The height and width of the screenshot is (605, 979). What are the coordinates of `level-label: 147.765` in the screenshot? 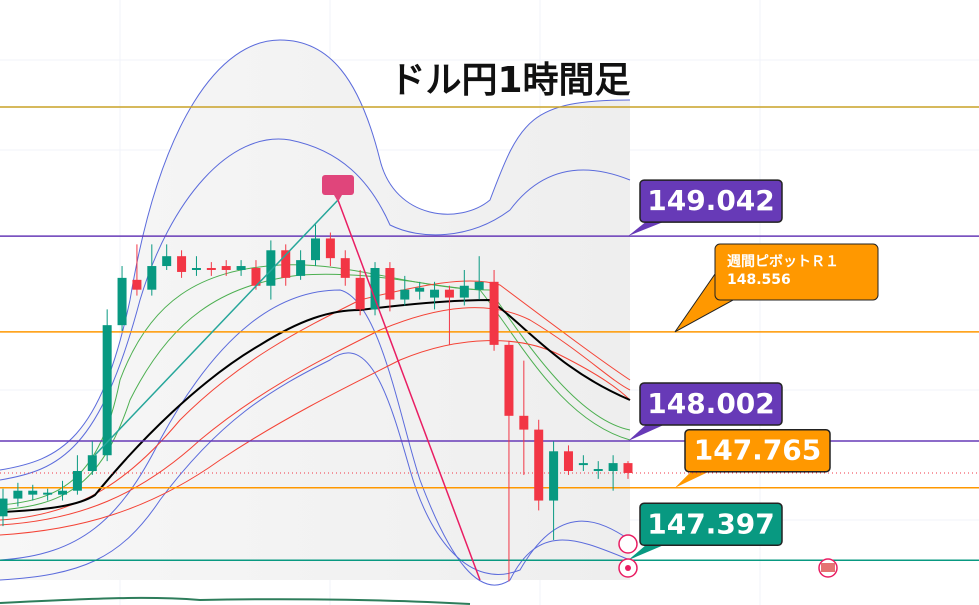 It's located at (758, 450).